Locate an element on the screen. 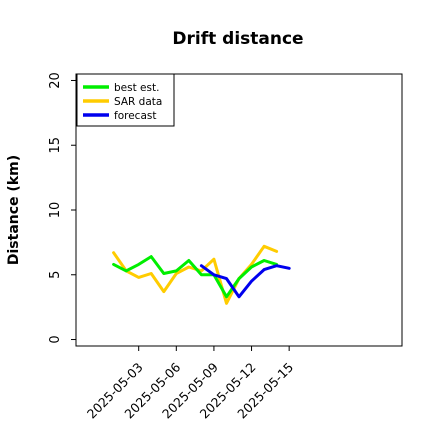 This screenshot has width=440, height=440. chart-title: Drift distance is located at coordinates (237, 39).